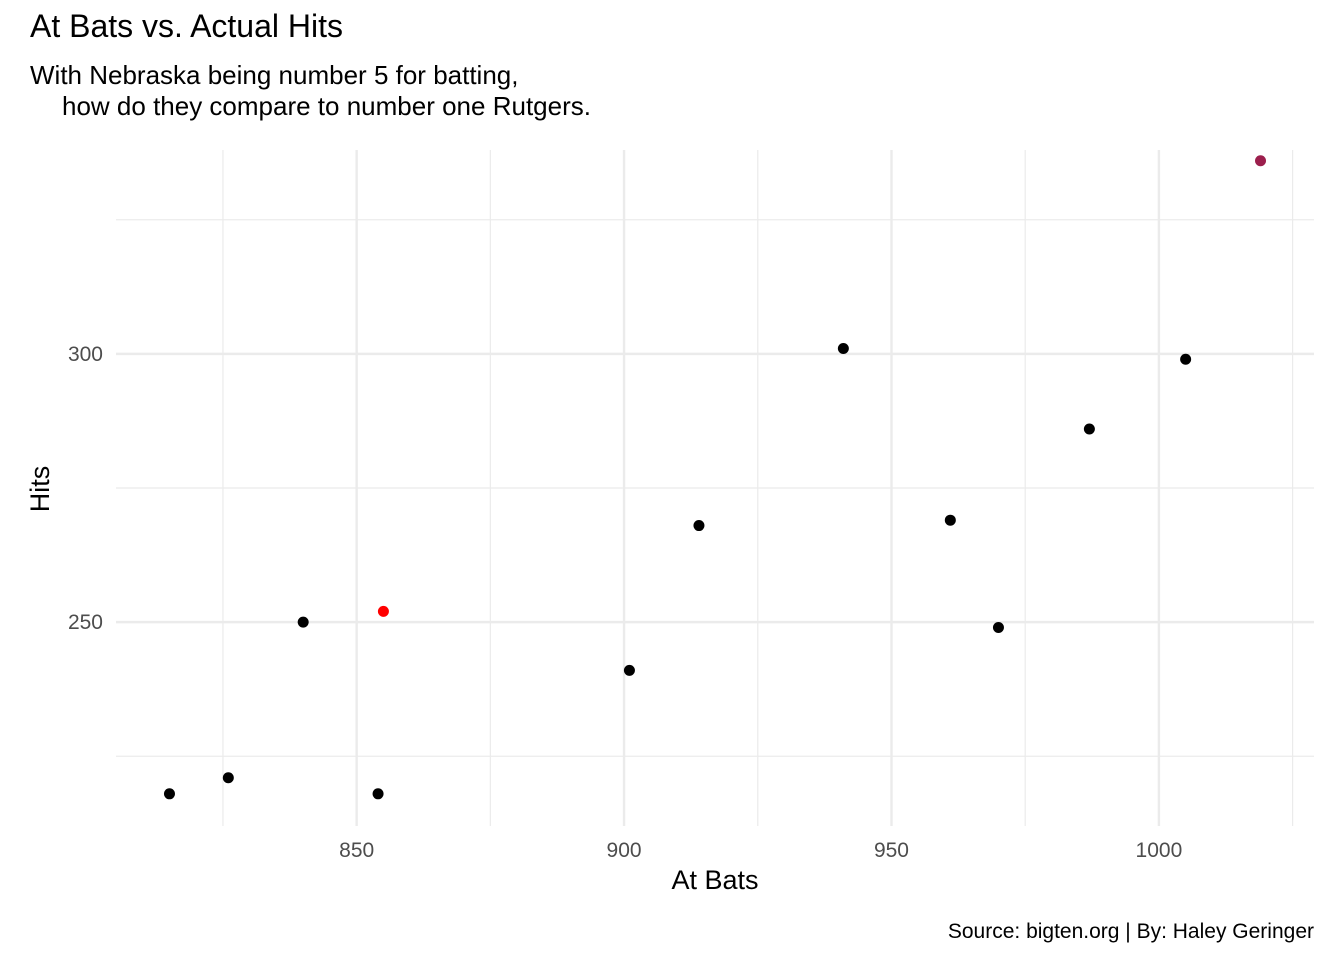 The width and height of the screenshot is (1344, 960). I want to click on data-point-nebraska, so click(383, 611).